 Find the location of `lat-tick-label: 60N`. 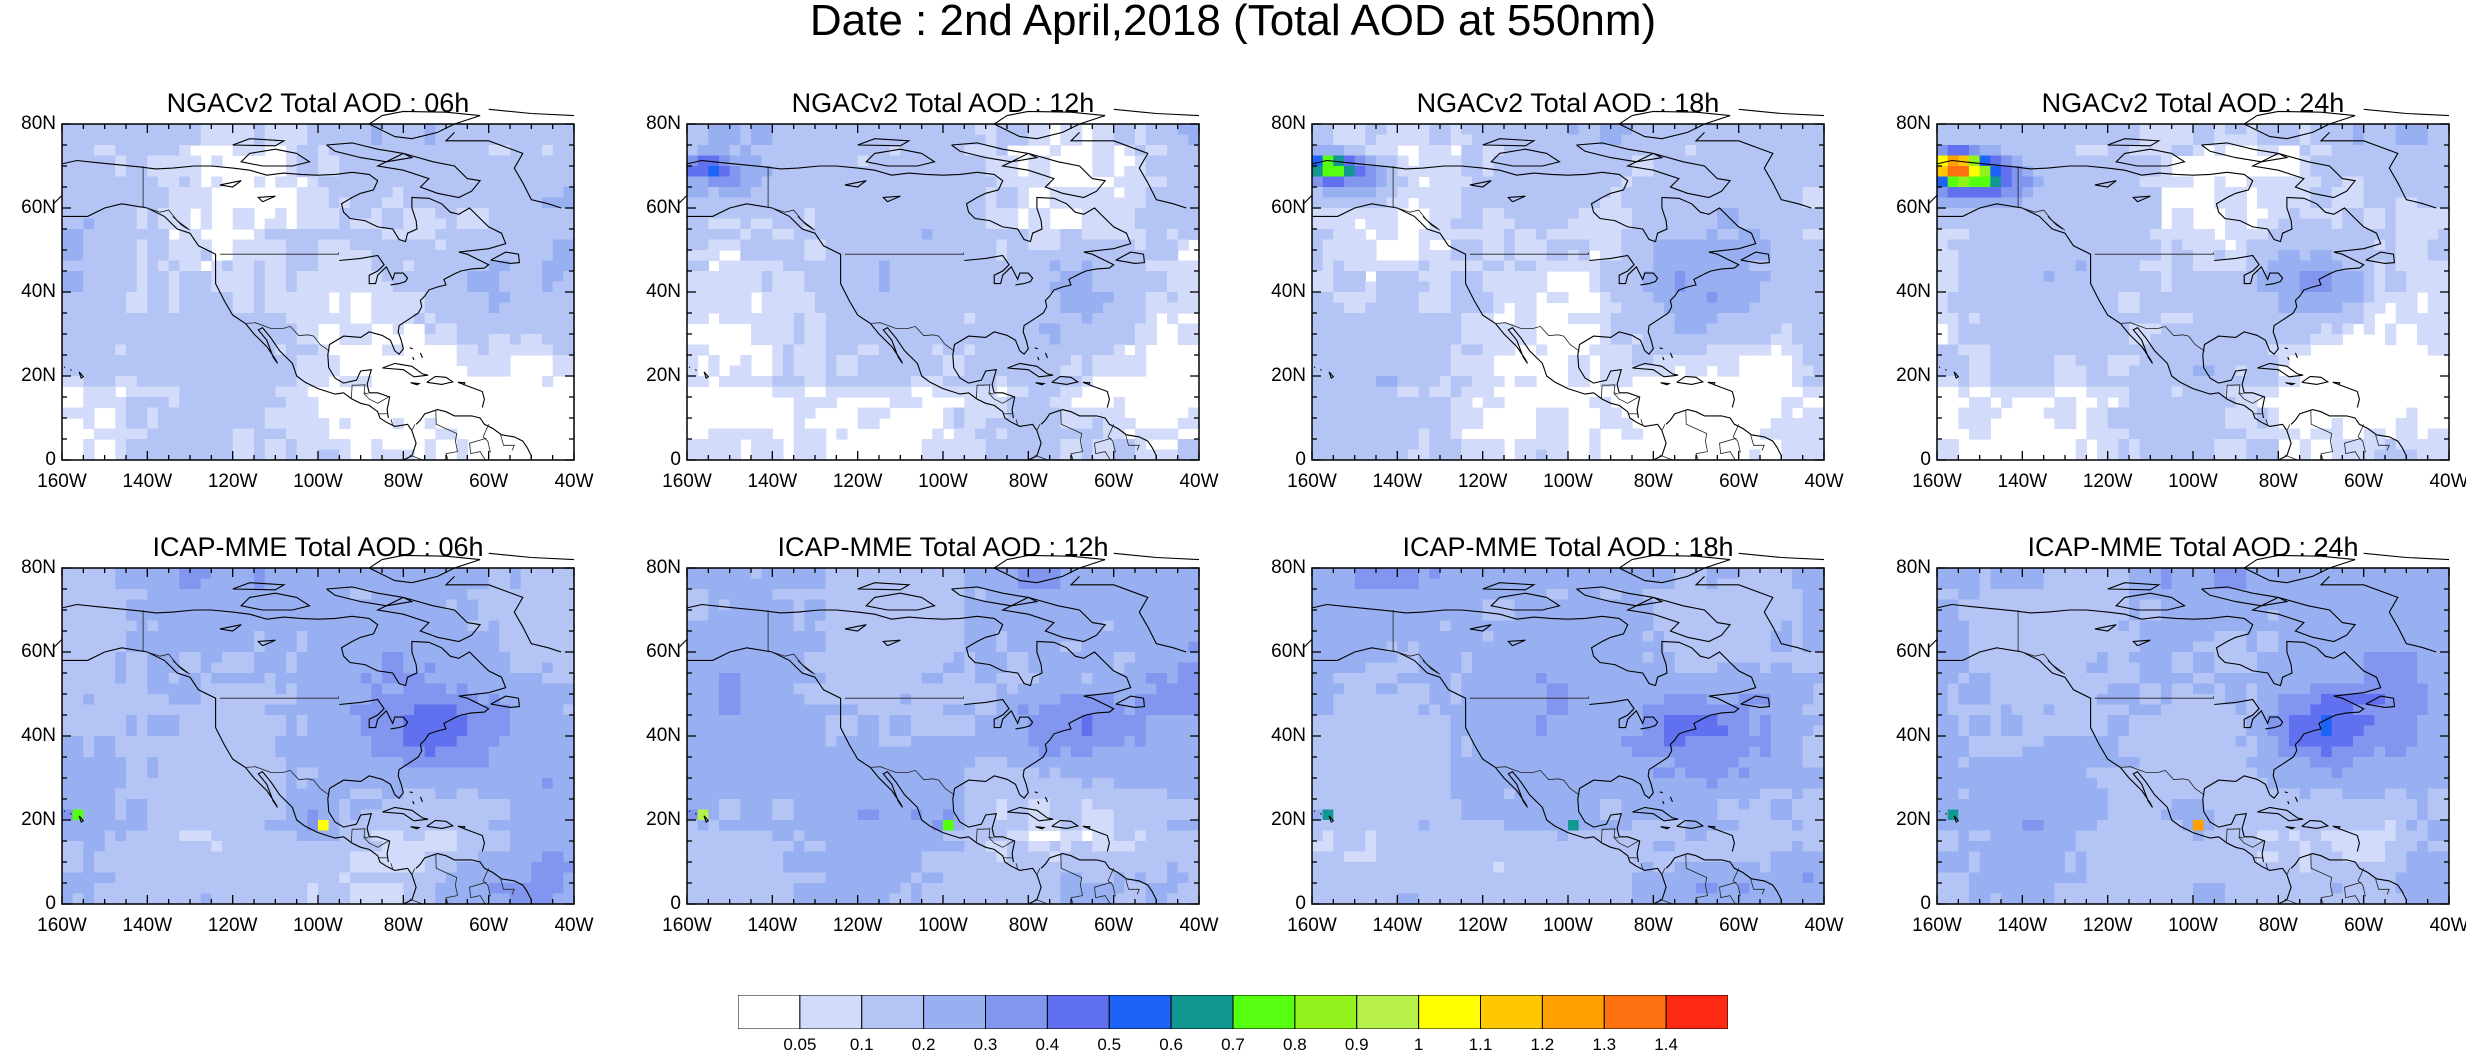

lat-tick-label: 60N is located at coordinates (663, 207).